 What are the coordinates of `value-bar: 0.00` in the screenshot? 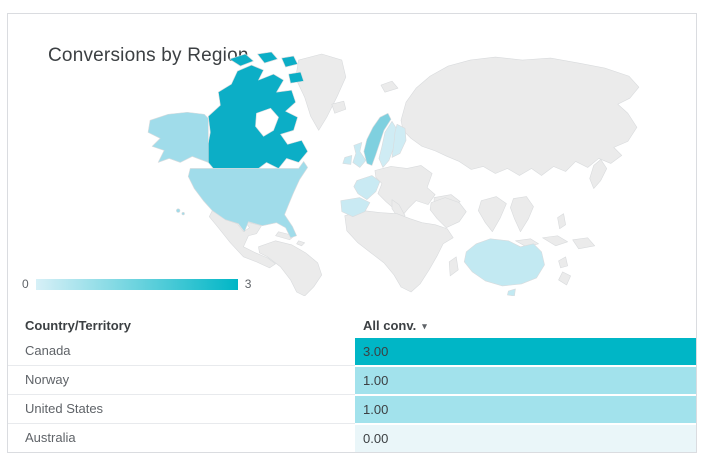 It's located at (525, 438).